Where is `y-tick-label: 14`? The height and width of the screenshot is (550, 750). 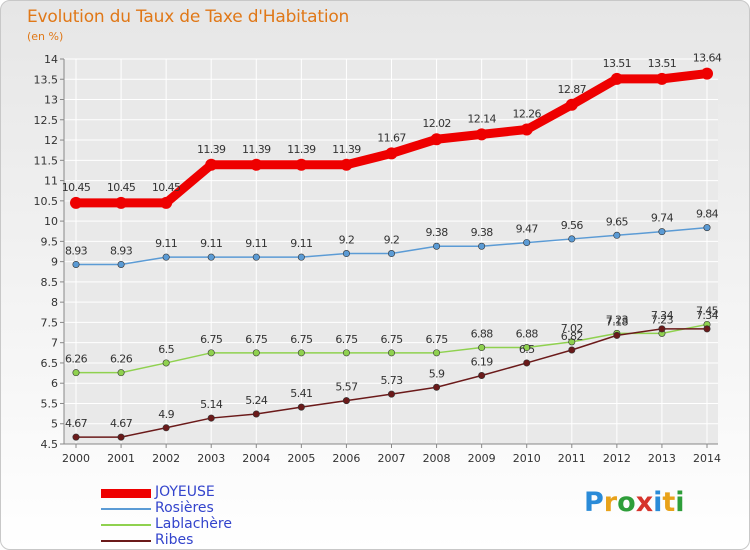 y-tick-label: 14 is located at coordinates (51, 59).